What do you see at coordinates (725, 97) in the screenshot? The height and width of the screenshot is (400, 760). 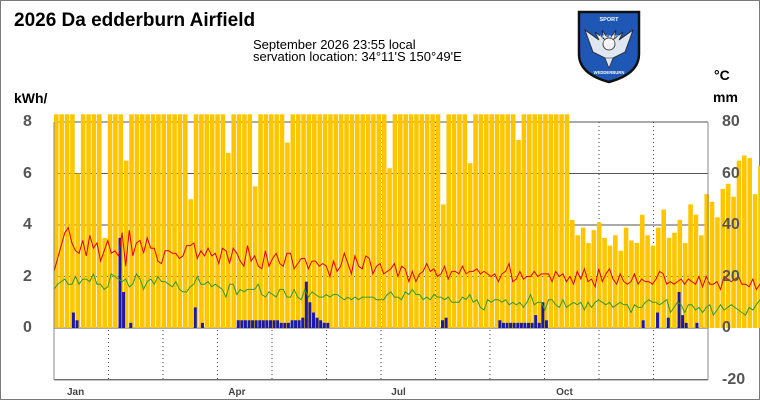 I see `right-axis-unit-rain: mm` at bounding box center [725, 97].